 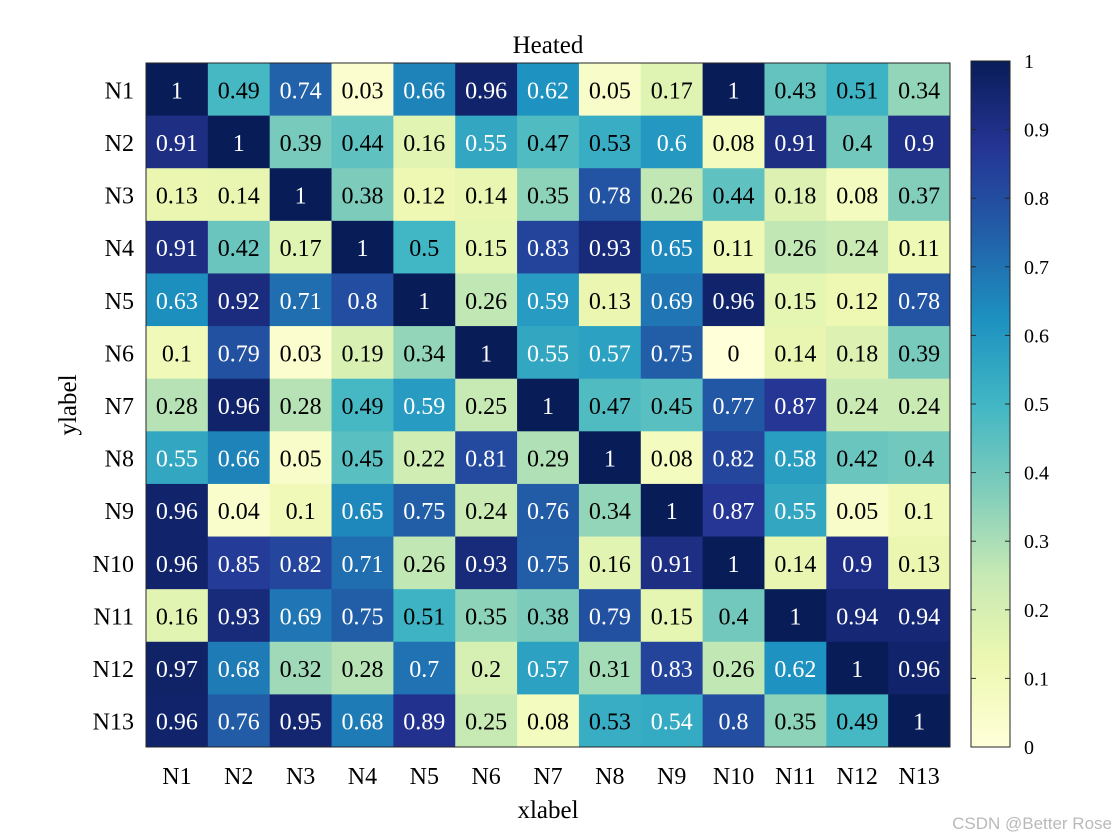 I want to click on cell-value-label: 0.79, so click(x=239, y=354).